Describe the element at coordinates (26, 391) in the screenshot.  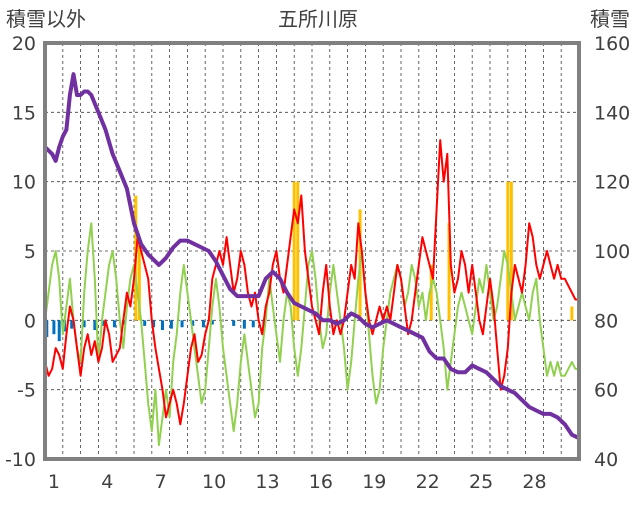
I see `left-tick-label: -5` at that location.